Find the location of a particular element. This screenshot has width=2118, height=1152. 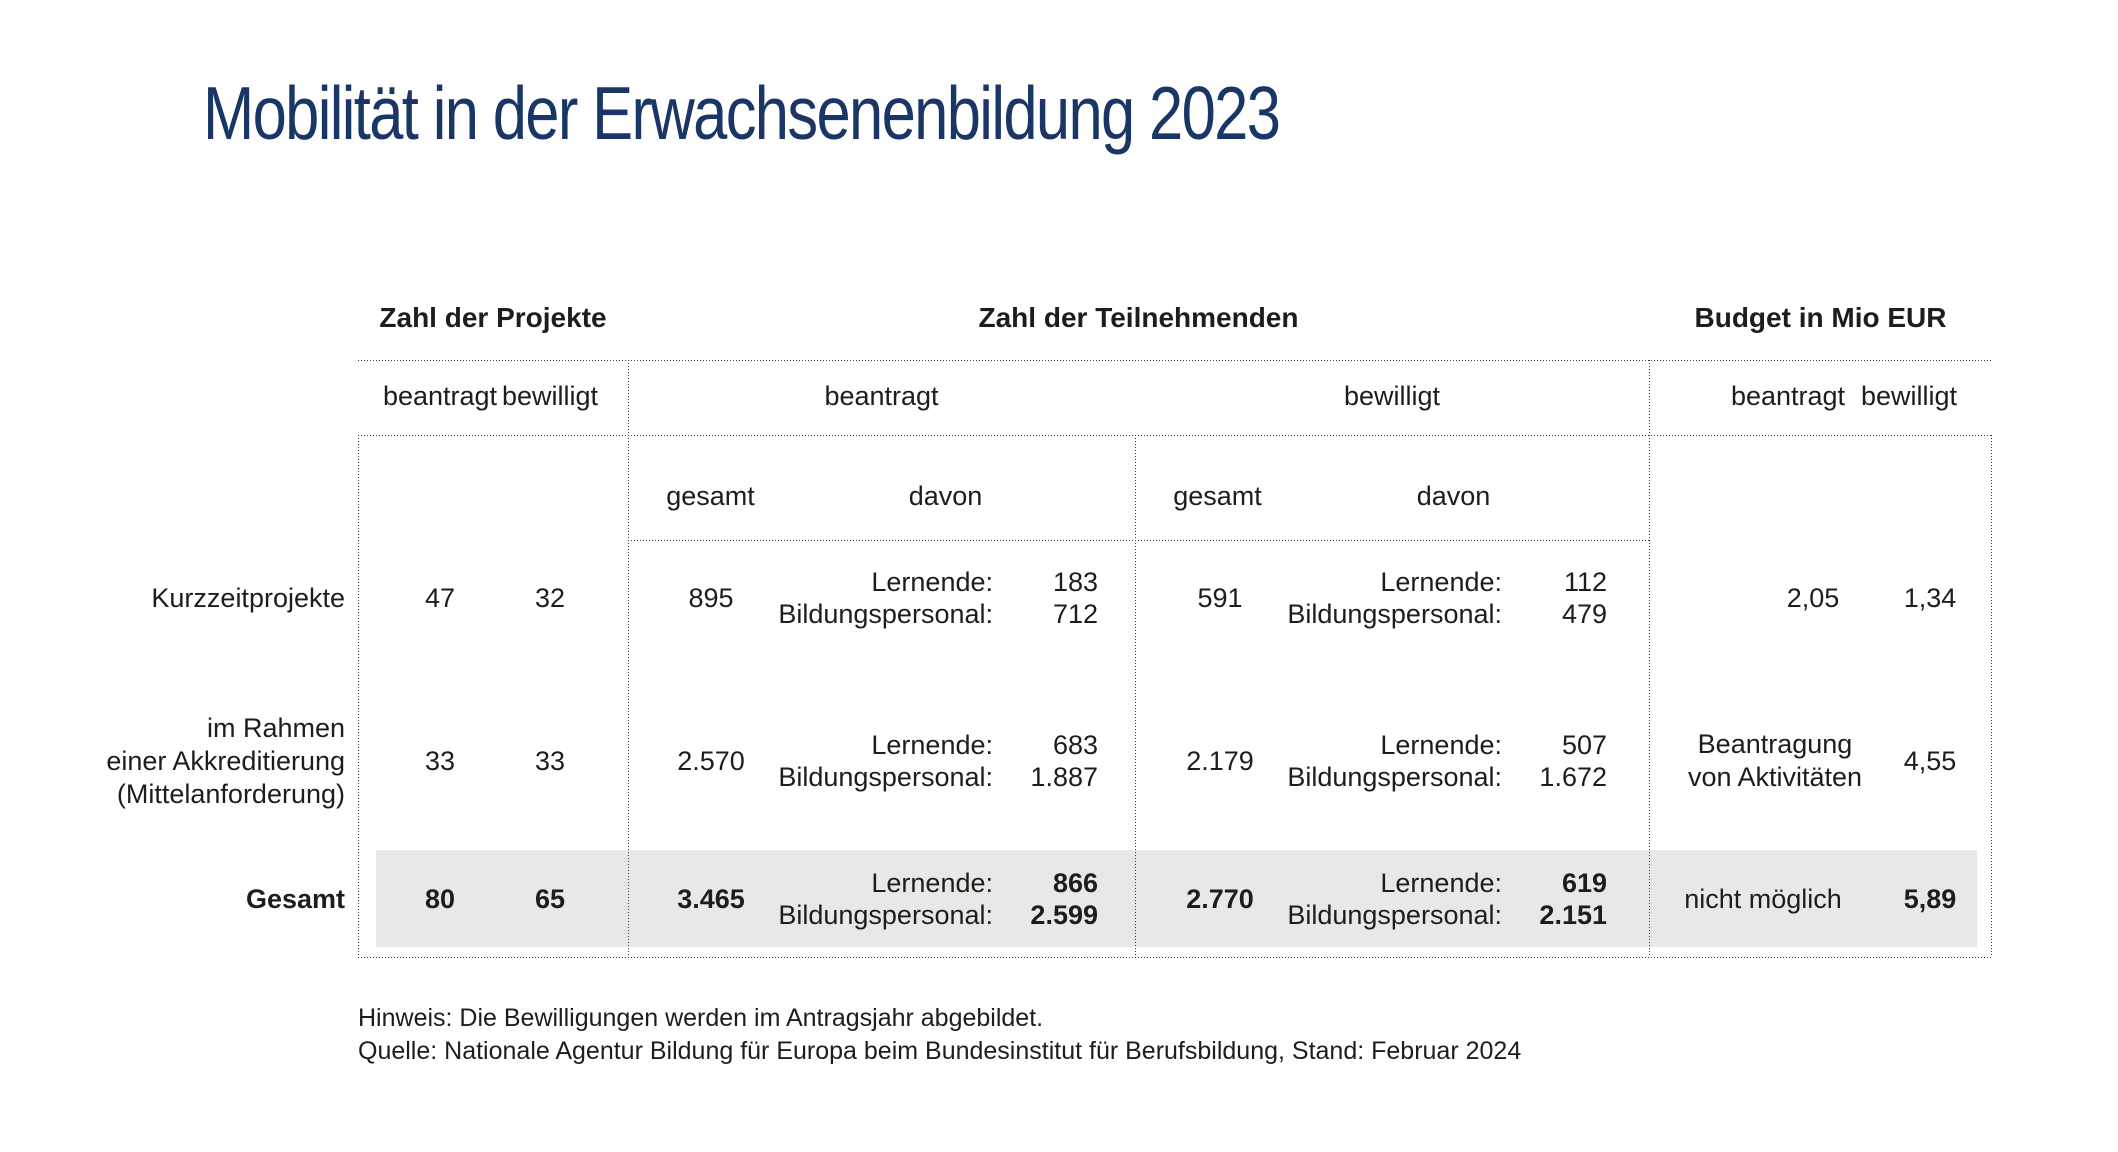

divider-teilnehmende-beantragt-bewilligt is located at coordinates (1135, 696).